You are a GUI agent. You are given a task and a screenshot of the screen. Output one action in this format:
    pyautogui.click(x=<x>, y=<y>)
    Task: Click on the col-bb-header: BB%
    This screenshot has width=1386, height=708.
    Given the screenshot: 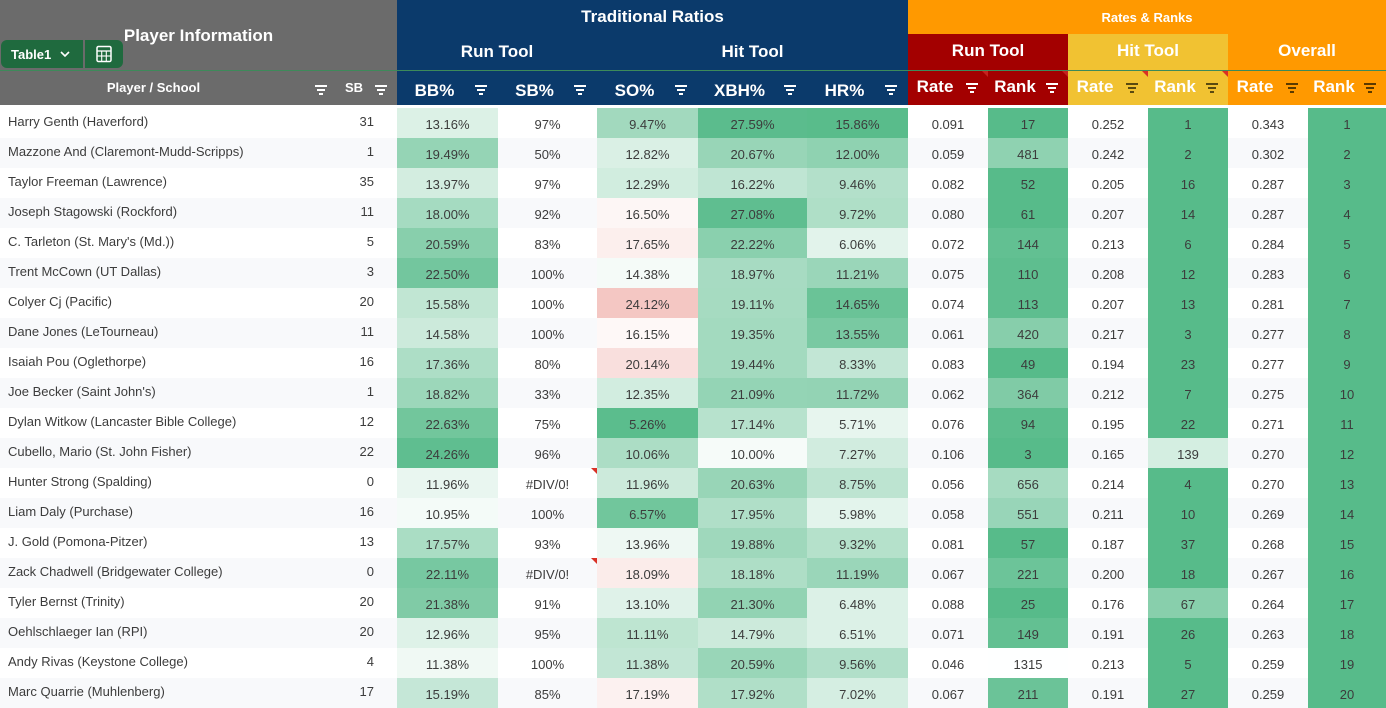 What is the action you would take?
    pyautogui.click(x=447, y=88)
    